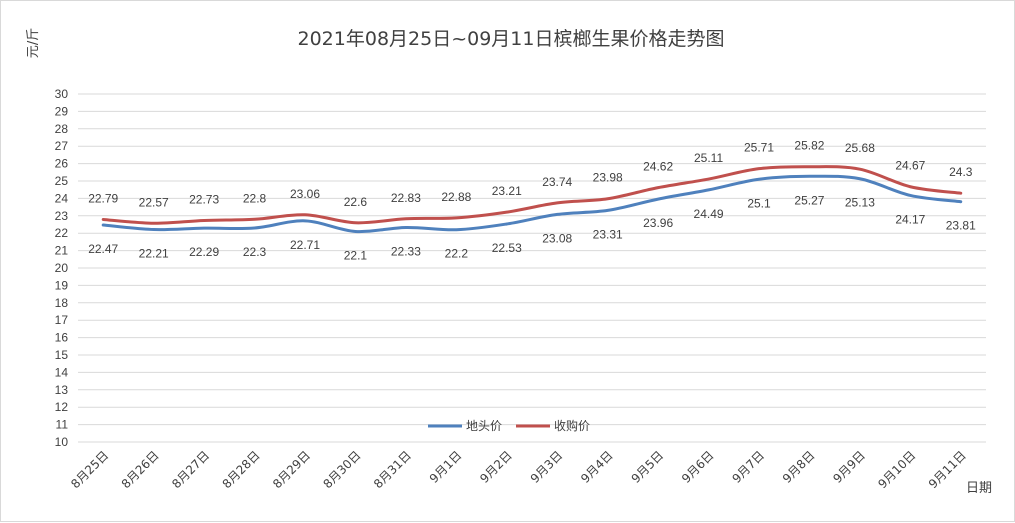  I want to click on data-label: 23.21, so click(507, 191).